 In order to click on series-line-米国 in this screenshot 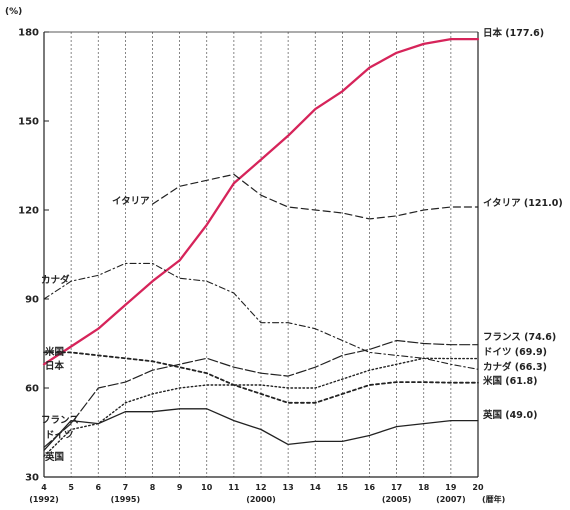, I will do `click(261, 377)`.